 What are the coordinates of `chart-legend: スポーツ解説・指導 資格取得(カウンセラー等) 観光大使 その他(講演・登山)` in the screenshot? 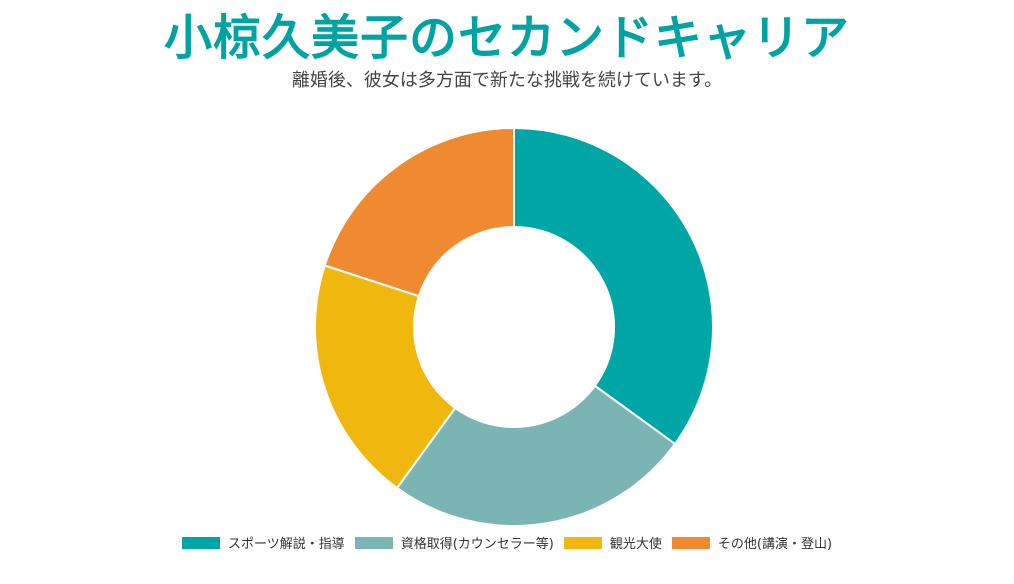 It's located at (507, 542).